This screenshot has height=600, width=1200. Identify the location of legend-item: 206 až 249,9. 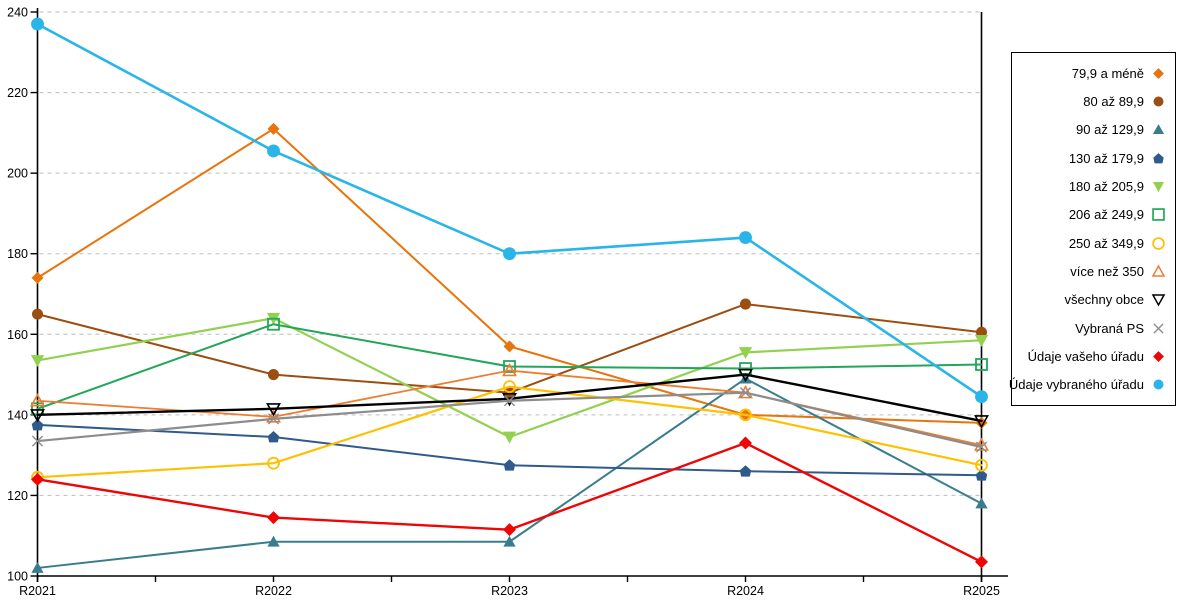
(1093, 215).